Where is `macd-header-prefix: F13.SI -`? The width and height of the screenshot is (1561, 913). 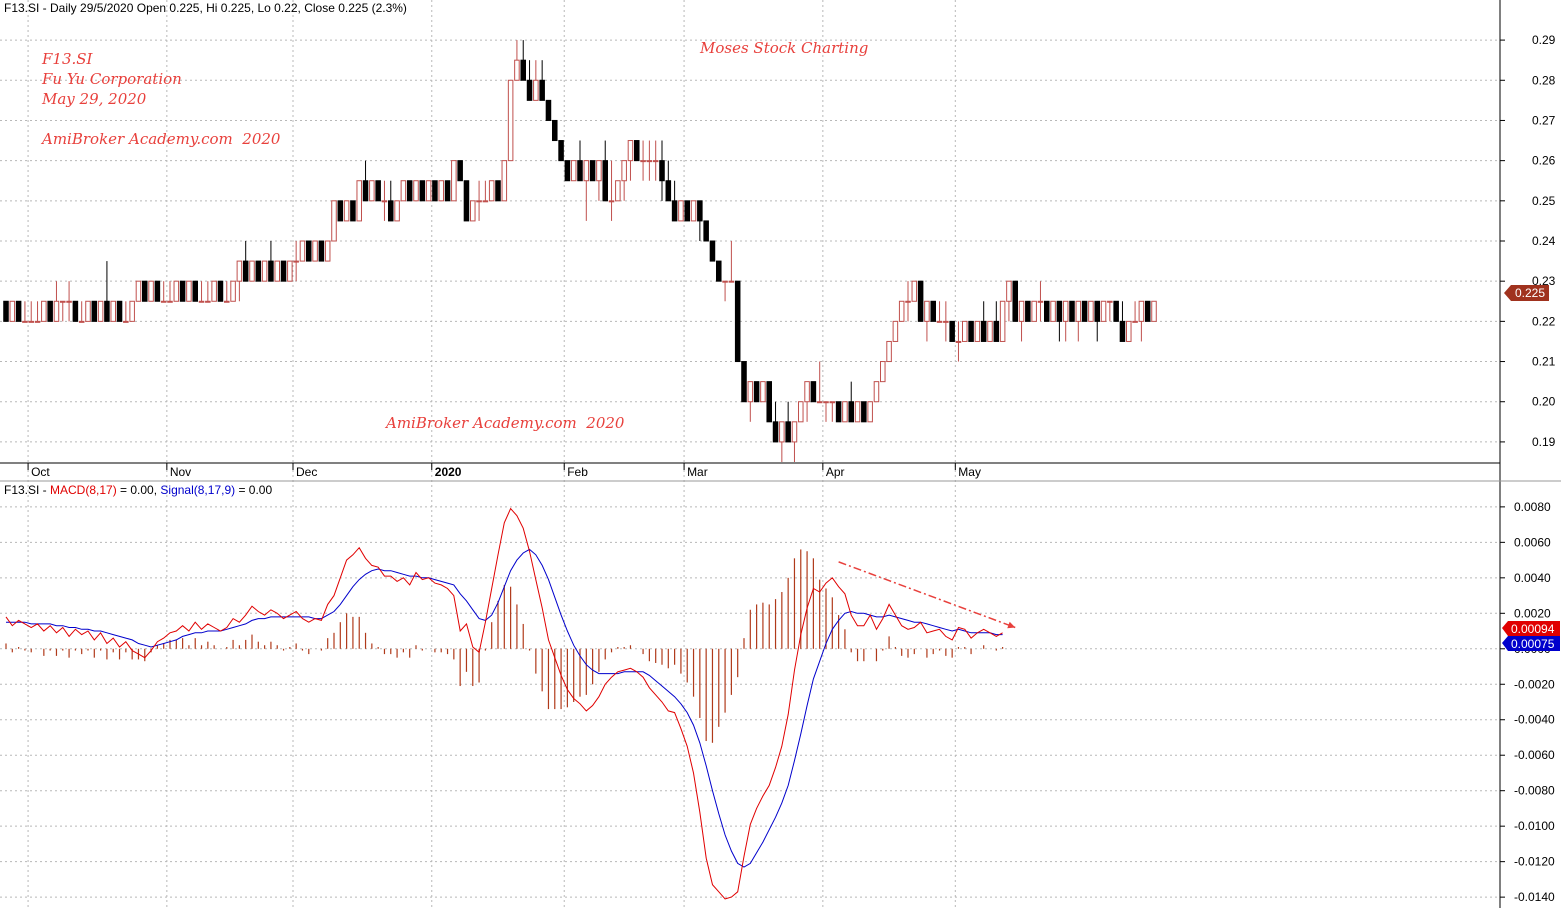
macd-header-prefix: F13.SI - is located at coordinates (27, 490).